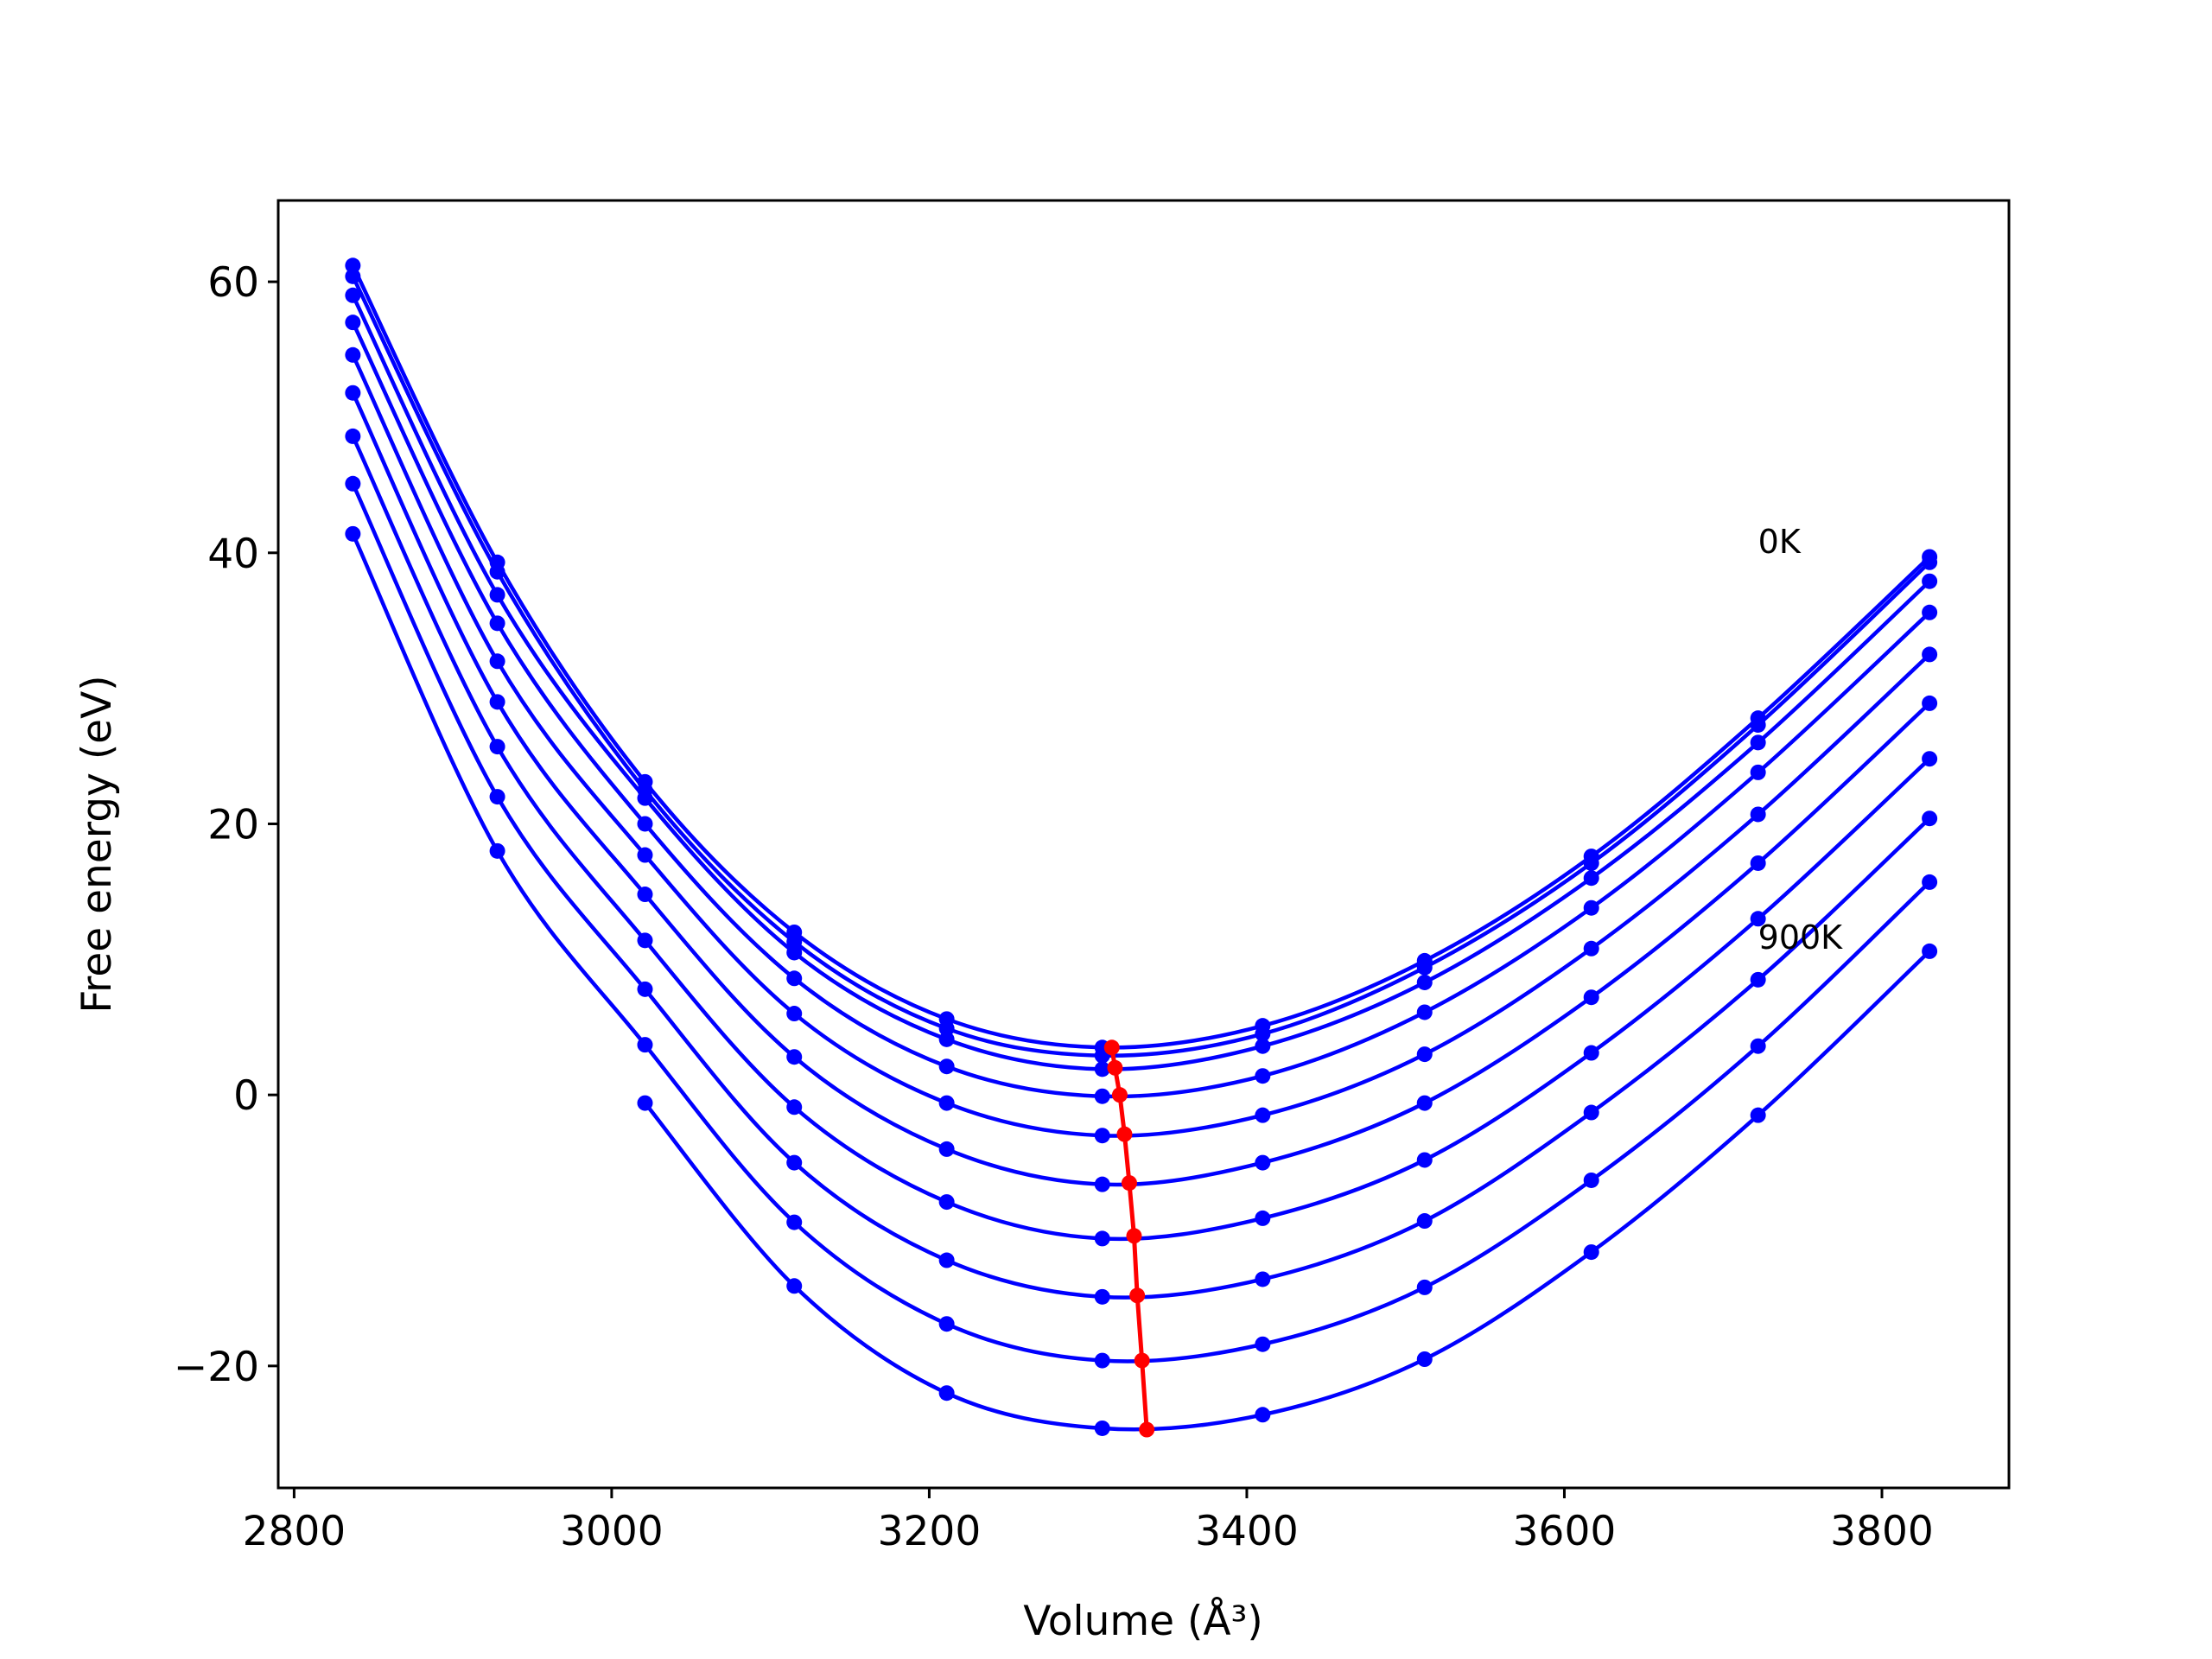  I want to click on x-tick-label: 3000, so click(612, 1531).